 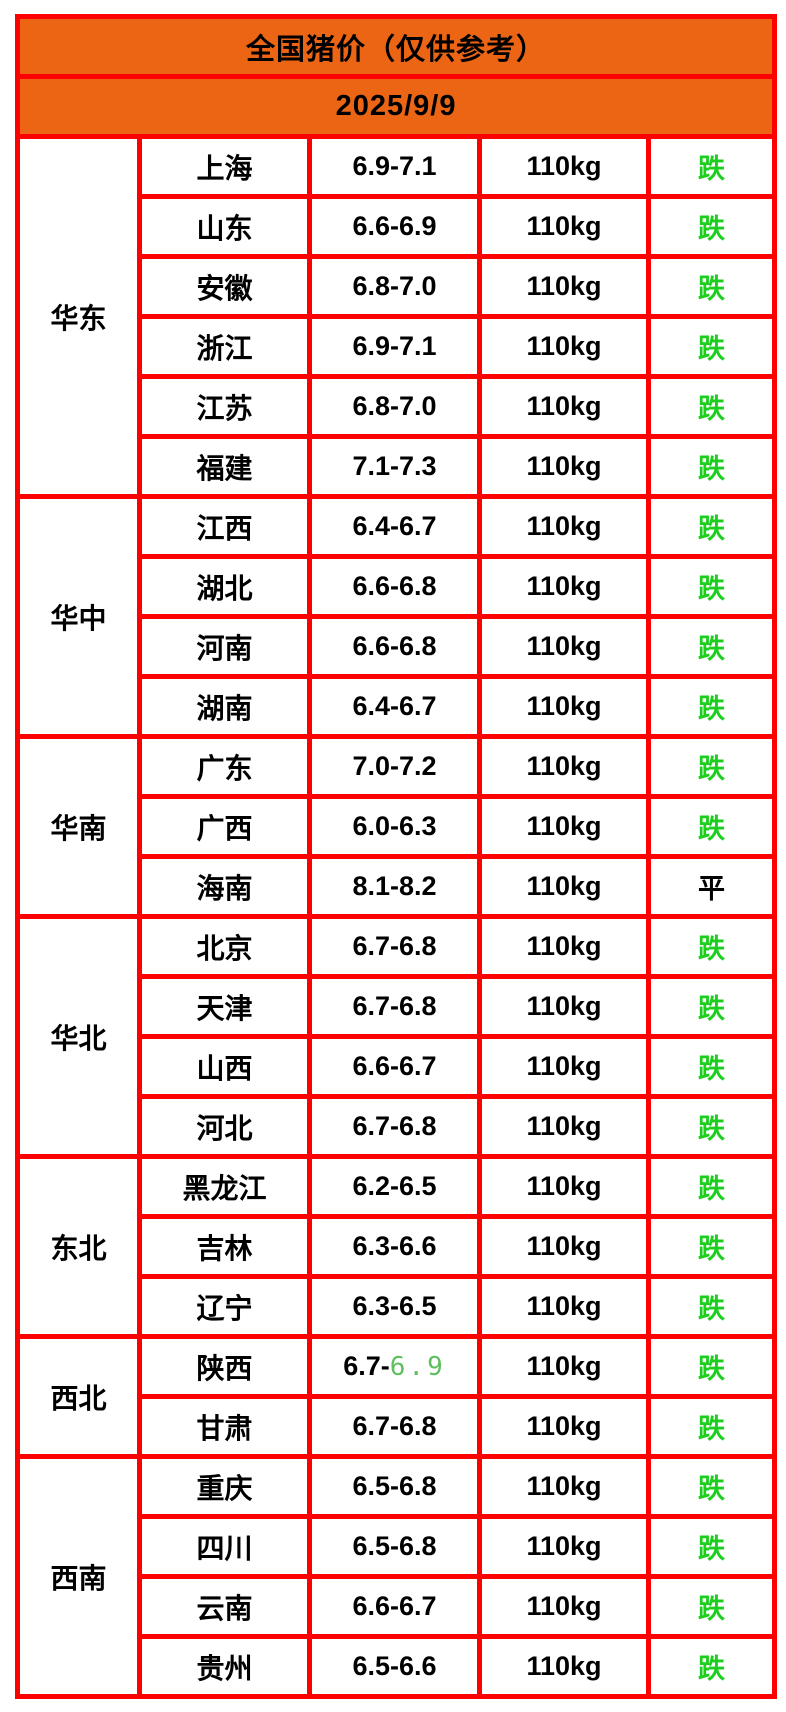 I want to click on table-row: 贵州 6.5-6.6 110kg 跌, so click(x=398, y=1666).